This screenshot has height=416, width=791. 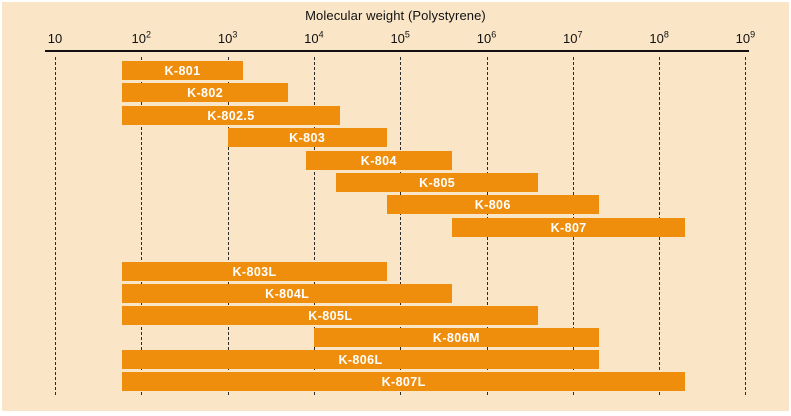 I want to click on x-tick-label: 10⁴, so click(x=314, y=38).